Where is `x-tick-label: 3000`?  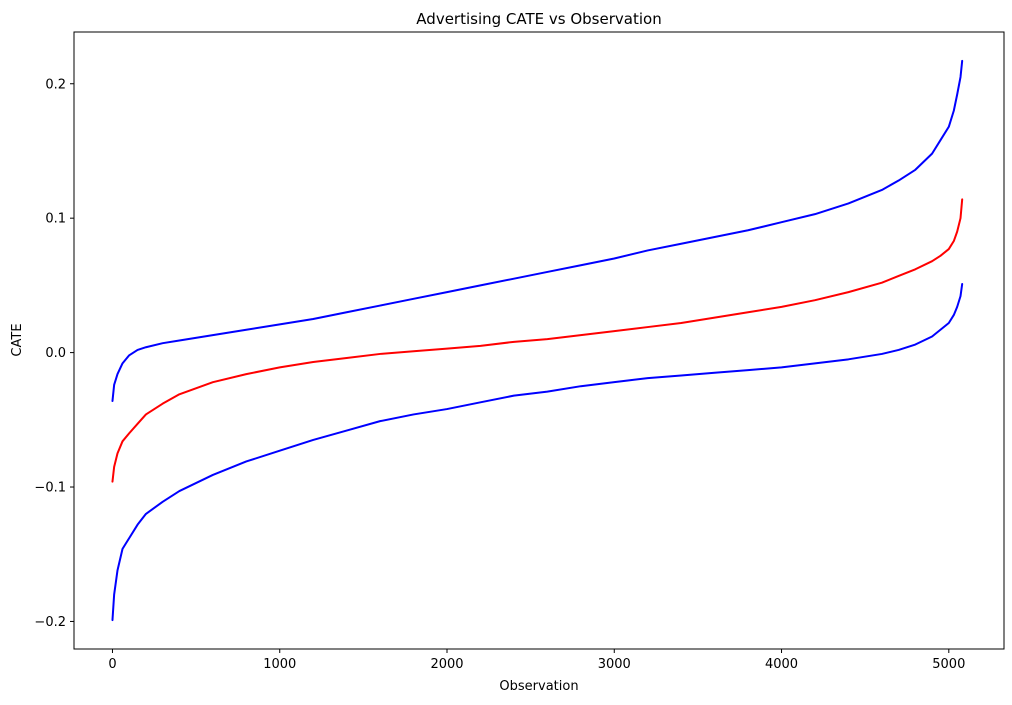
x-tick-label: 3000 is located at coordinates (614, 664).